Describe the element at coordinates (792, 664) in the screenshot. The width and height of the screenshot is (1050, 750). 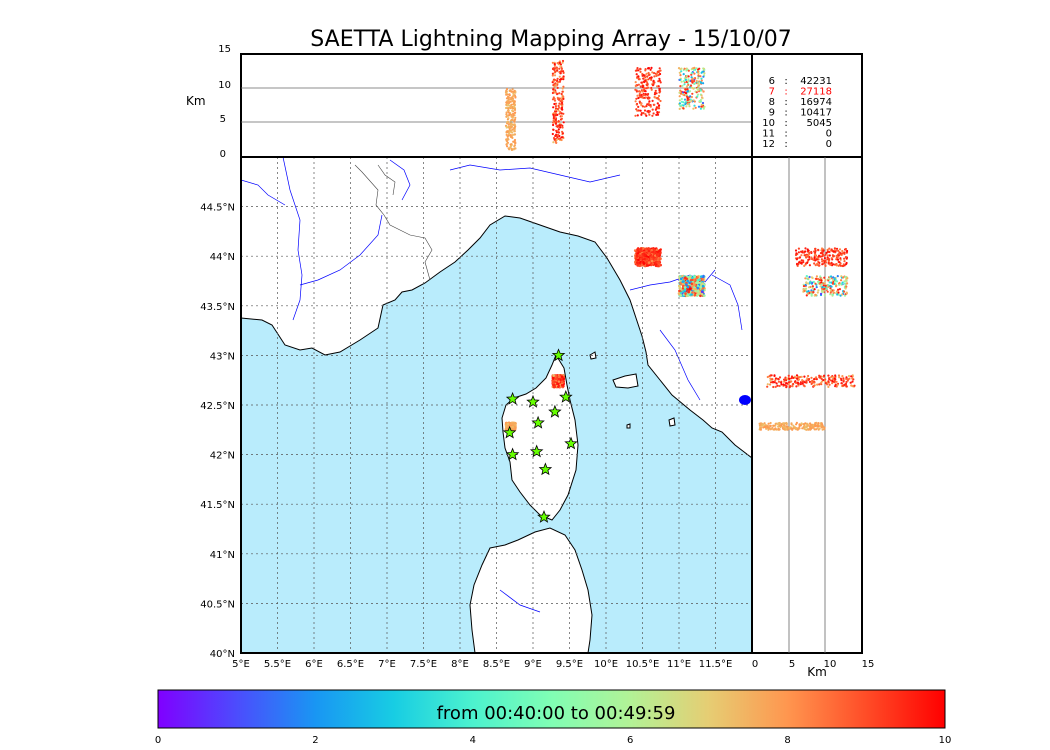
I see `side-tick-5: 5` at that location.